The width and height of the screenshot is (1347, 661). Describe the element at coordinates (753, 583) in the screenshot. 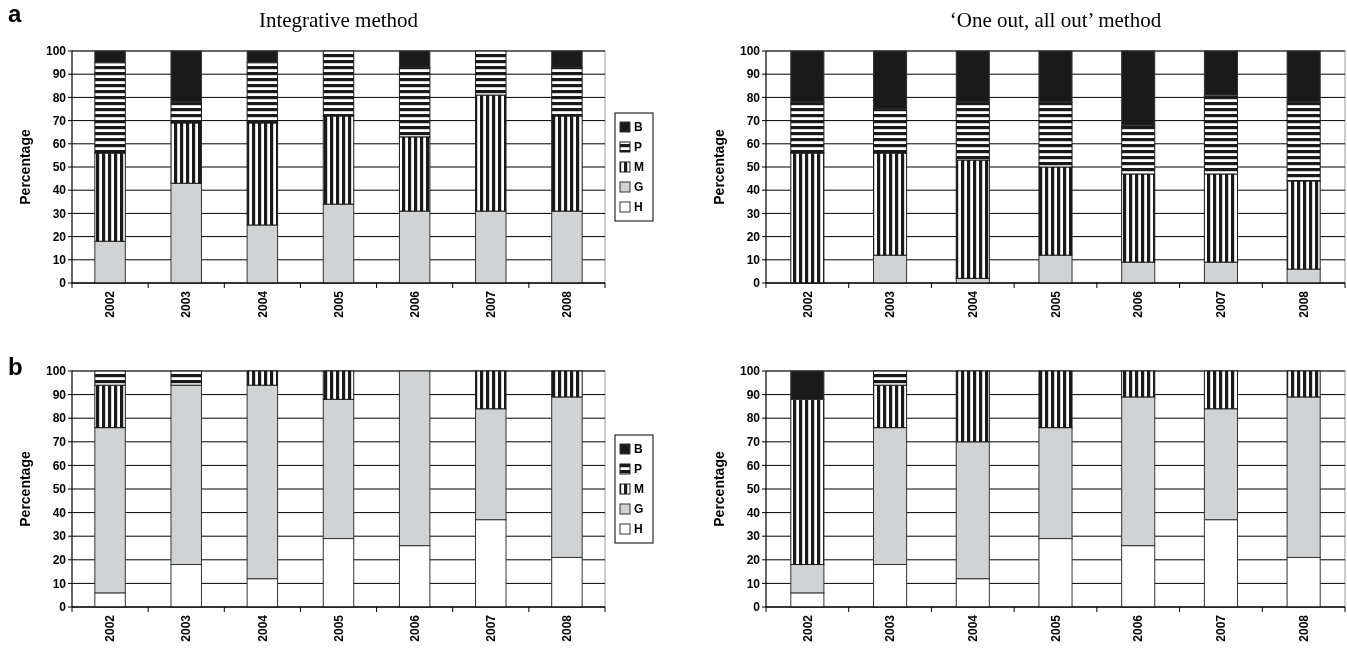

I see `y-tick-label: 10` at that location.